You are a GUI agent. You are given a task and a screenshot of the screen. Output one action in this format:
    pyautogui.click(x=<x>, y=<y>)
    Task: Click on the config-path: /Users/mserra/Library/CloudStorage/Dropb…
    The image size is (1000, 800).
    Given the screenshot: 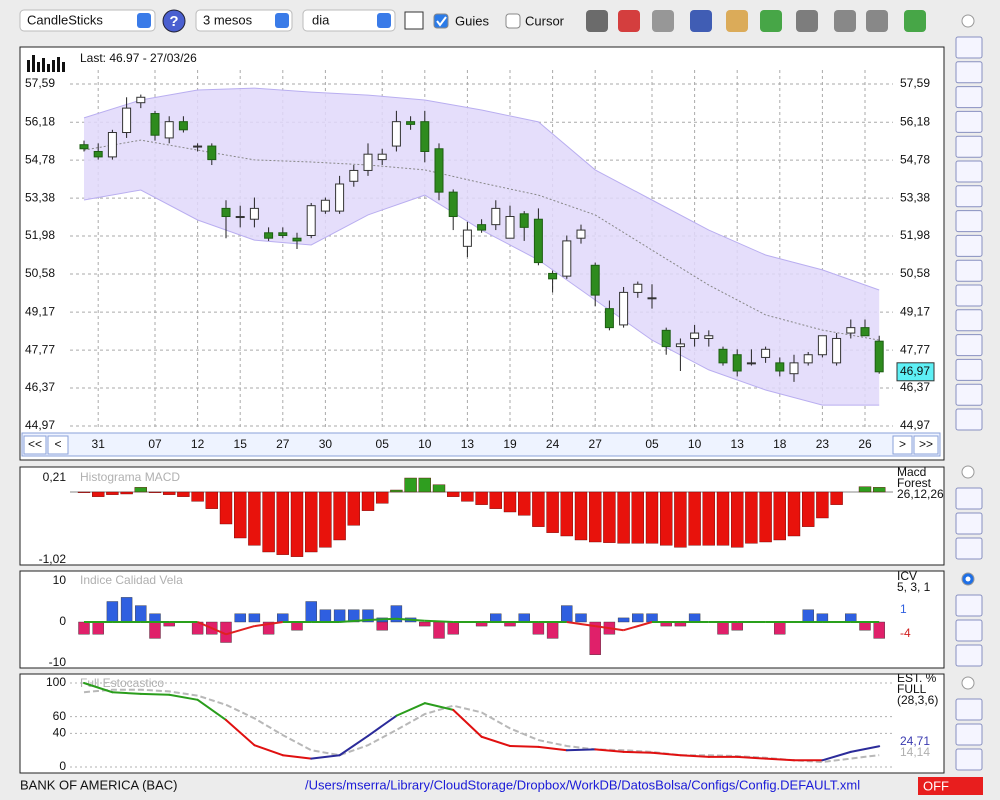 What is the action you would take?
    pyautogui.click(x=582, y=784)
    